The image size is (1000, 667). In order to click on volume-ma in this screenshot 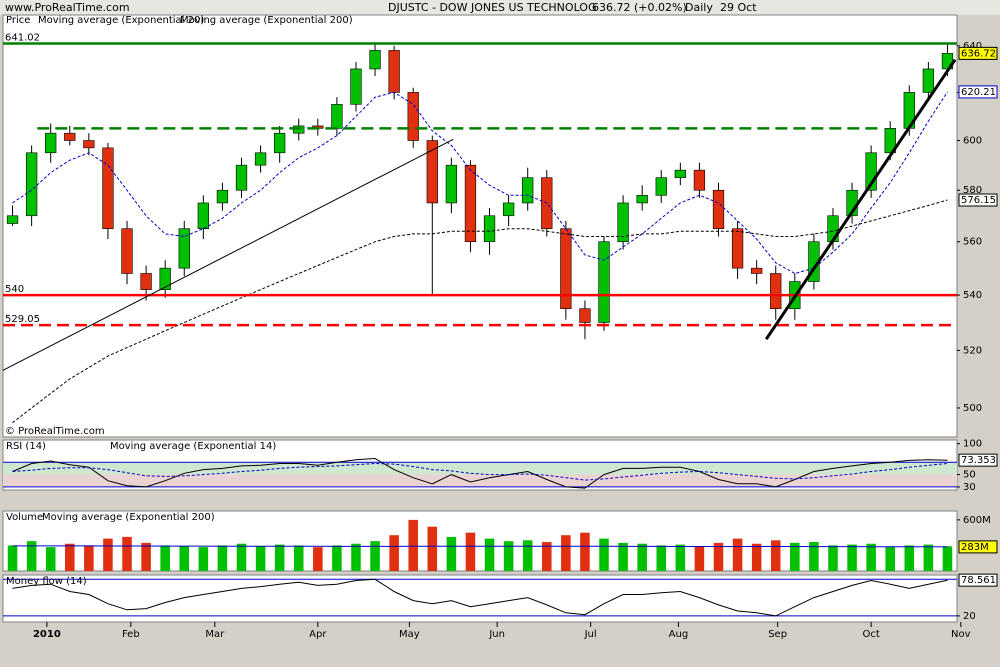, I will do `click(480, 546)`.